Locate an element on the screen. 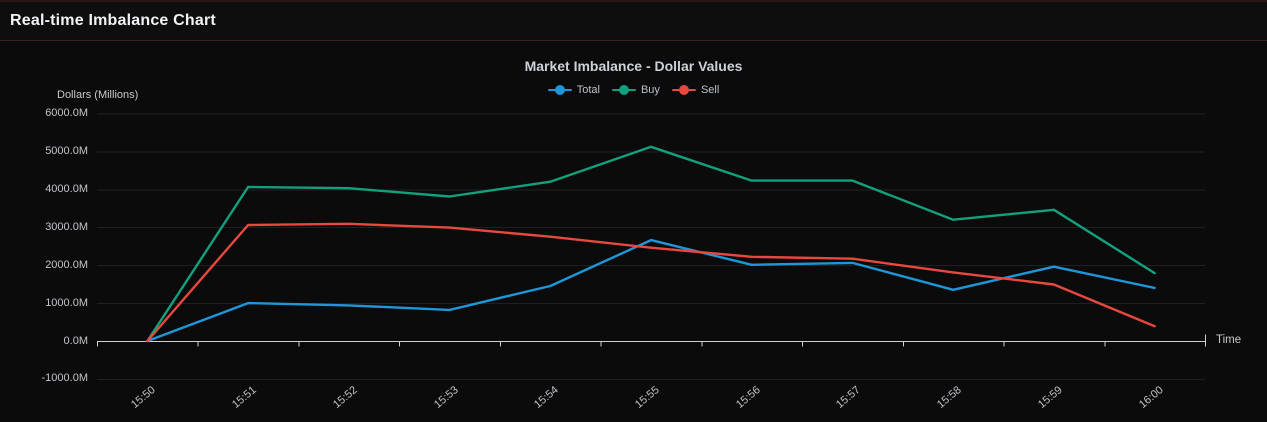 Image resolution: width=1267 pixels, height=422 pixels. y-tick-label: 6000.0M is located at coordinates (66, 112).